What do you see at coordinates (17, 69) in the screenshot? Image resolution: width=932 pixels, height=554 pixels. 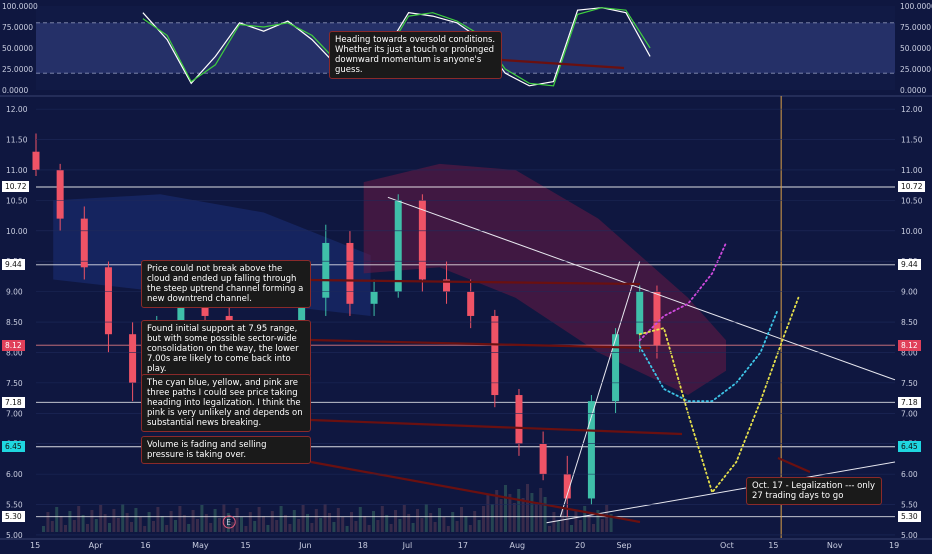 I see `oscillator-tick-left: 25.0000` at bounding box center [17, 69].